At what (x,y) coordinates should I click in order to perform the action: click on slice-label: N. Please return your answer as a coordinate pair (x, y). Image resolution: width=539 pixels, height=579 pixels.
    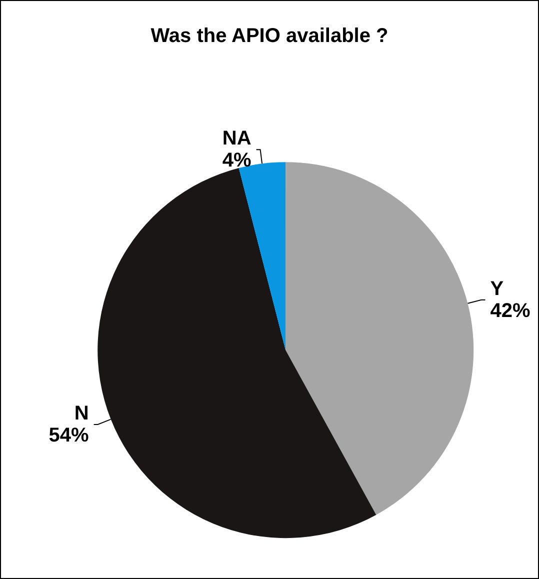
    Looking at the image, I should click on (81, 413).